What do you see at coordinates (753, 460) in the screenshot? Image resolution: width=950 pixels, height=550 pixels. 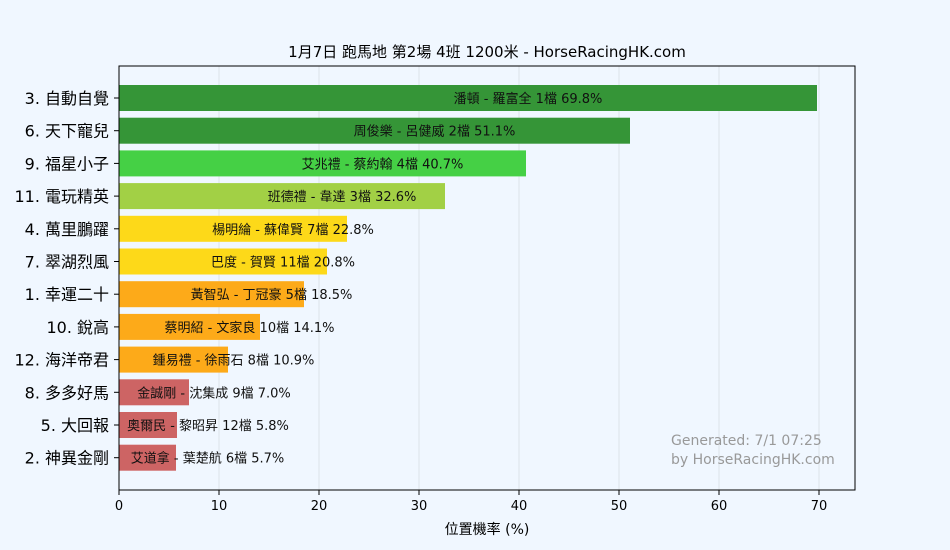 I see `annotation-site: by HorseRacingHK.com` at bounding box center [753, 460].